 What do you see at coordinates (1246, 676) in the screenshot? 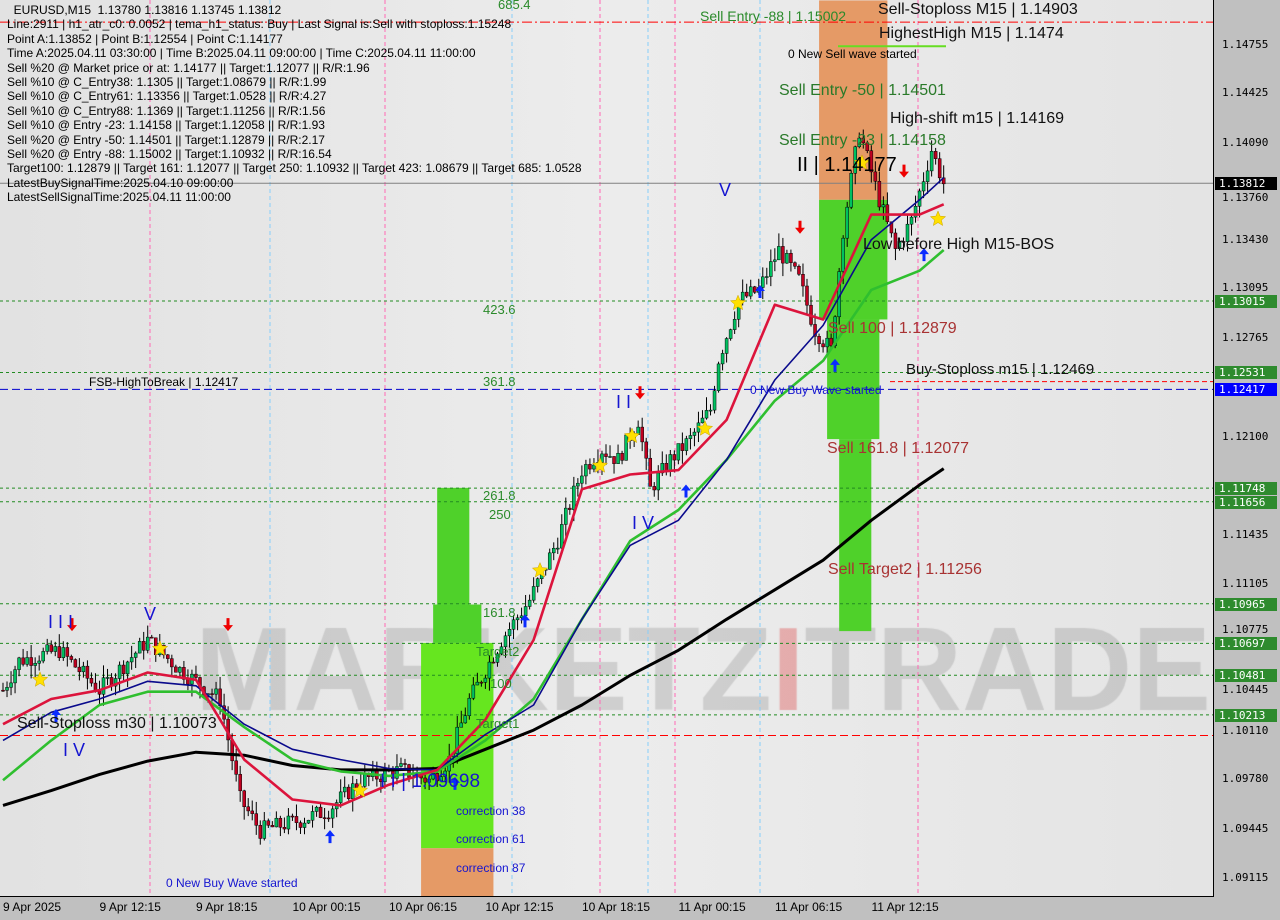
I see `price-tag: 1.10481` at bounding box center [1246, 676].